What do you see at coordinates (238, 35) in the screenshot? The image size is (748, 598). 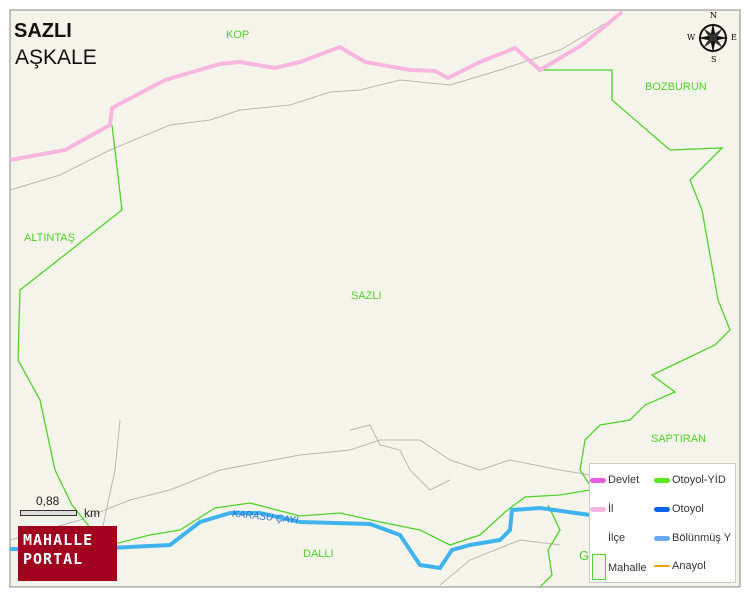 I see `place-kop: KOP` at bounding box center [238, 35].